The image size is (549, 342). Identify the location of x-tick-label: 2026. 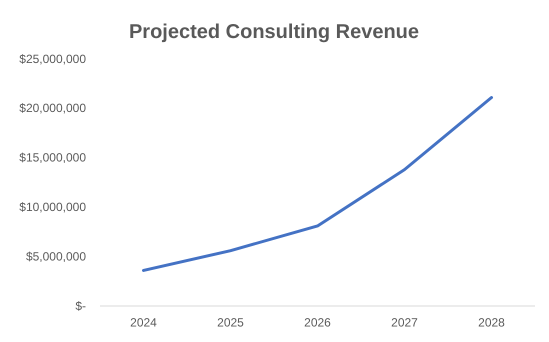
(318, 323).